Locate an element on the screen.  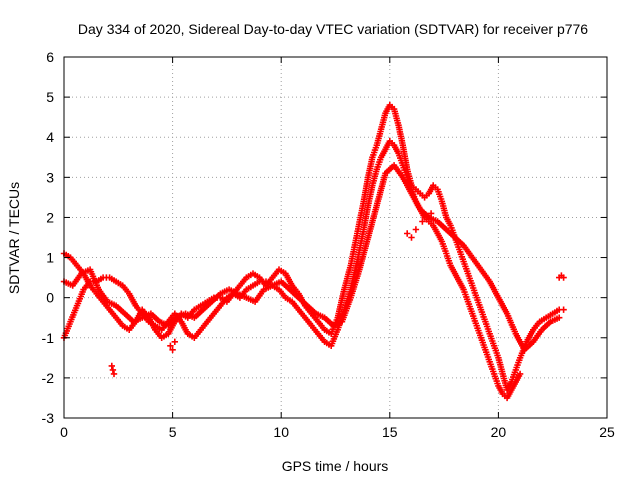
x-tick-label: 0 is located at coordinates (64, 432).